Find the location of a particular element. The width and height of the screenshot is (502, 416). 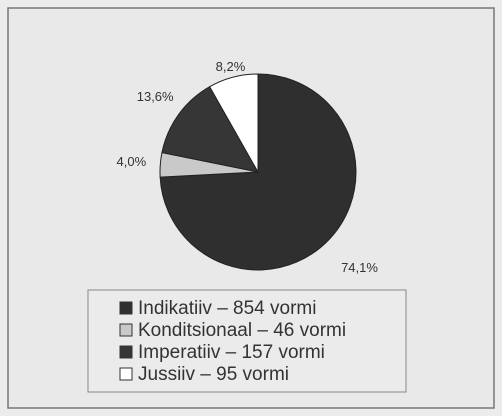

data-label: 4,0% is located at coordinates (132, 161).